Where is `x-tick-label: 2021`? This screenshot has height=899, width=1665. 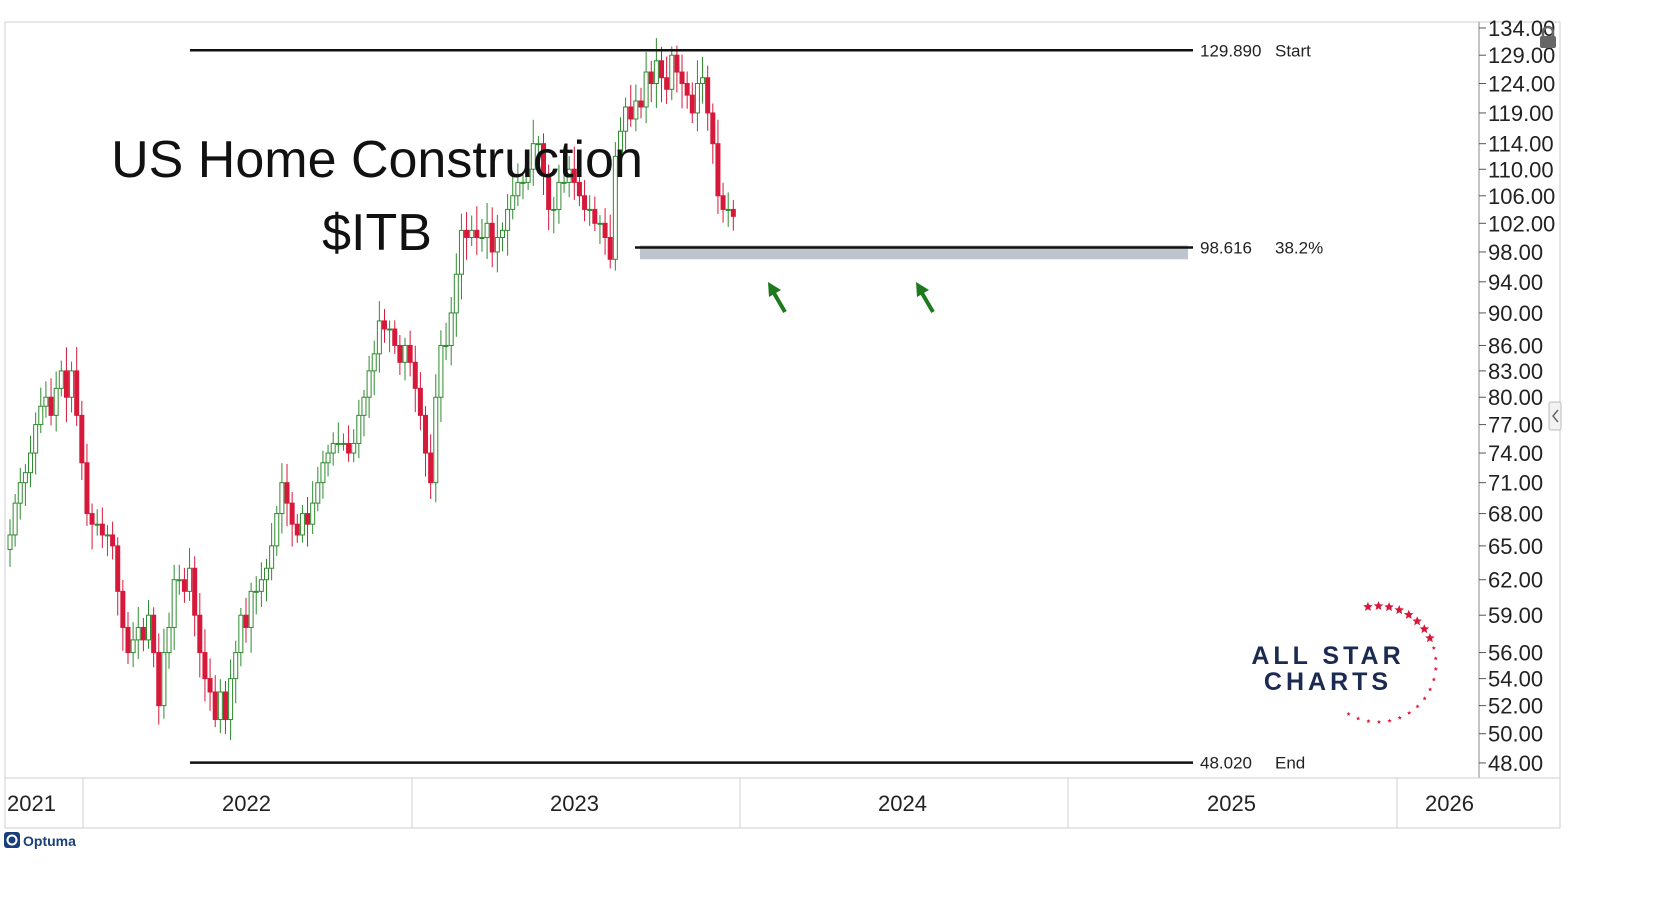
x-tick-label: 2021 is located at coordinates (31, 803).